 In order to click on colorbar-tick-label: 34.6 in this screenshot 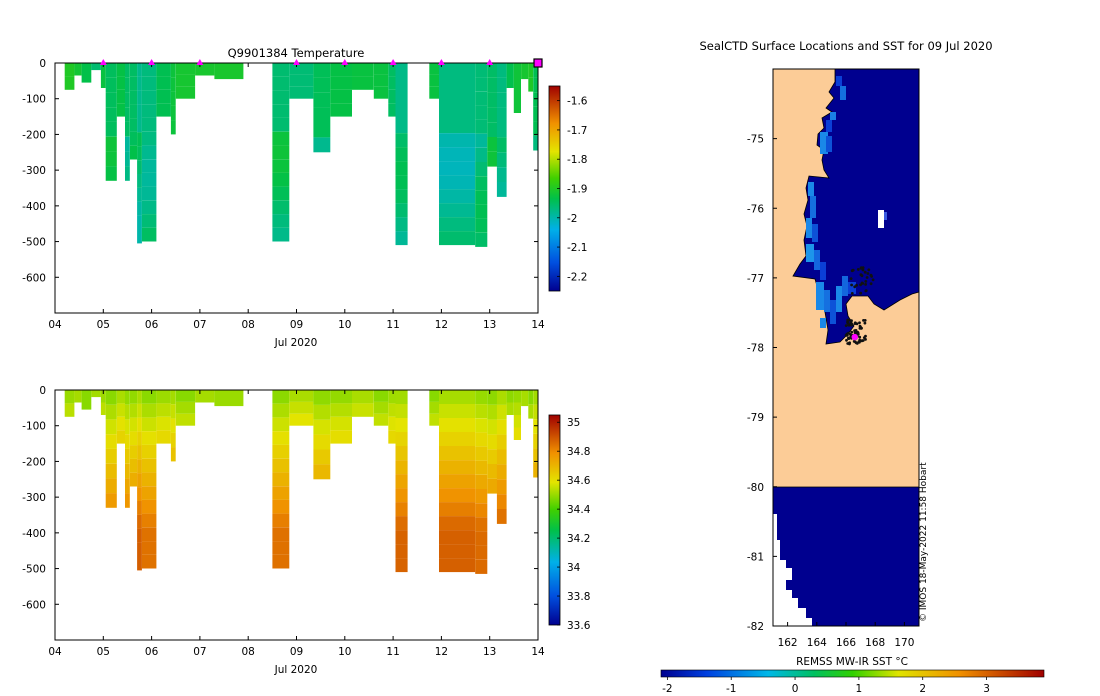, I will do `click(579, 481)`.